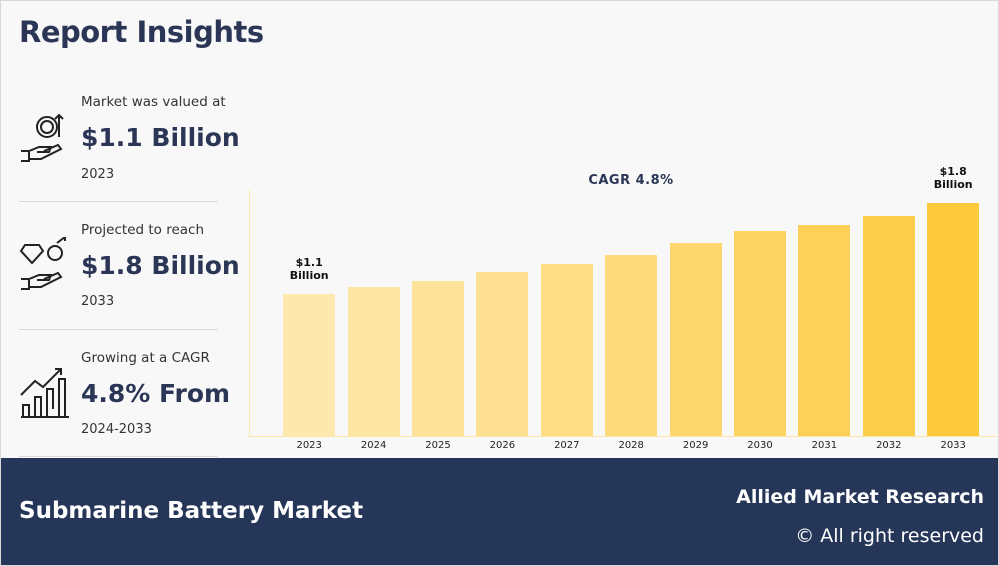  I want to click on stat-caption: Growing at a CAGR, so click(145, 358).